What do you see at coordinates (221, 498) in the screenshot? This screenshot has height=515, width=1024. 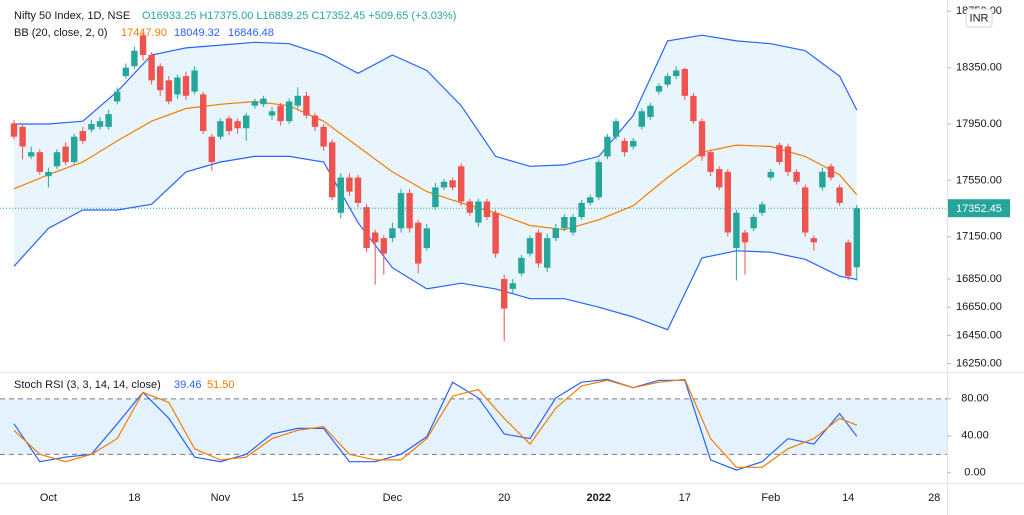 I see `x-tick-label: Nov` at bounding box center [221, 498].